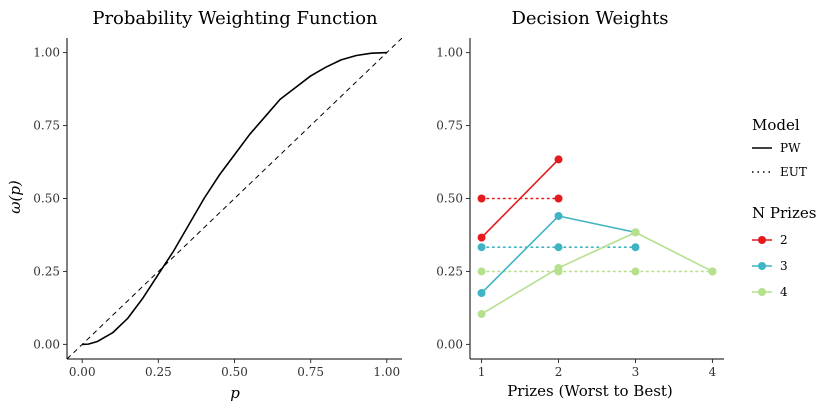 This screenshot has width=821, height=403. What do you see at coordinates (558, 254) in the screenshot?
I see `series-line-3-pw` at bounding box center [558, 254].